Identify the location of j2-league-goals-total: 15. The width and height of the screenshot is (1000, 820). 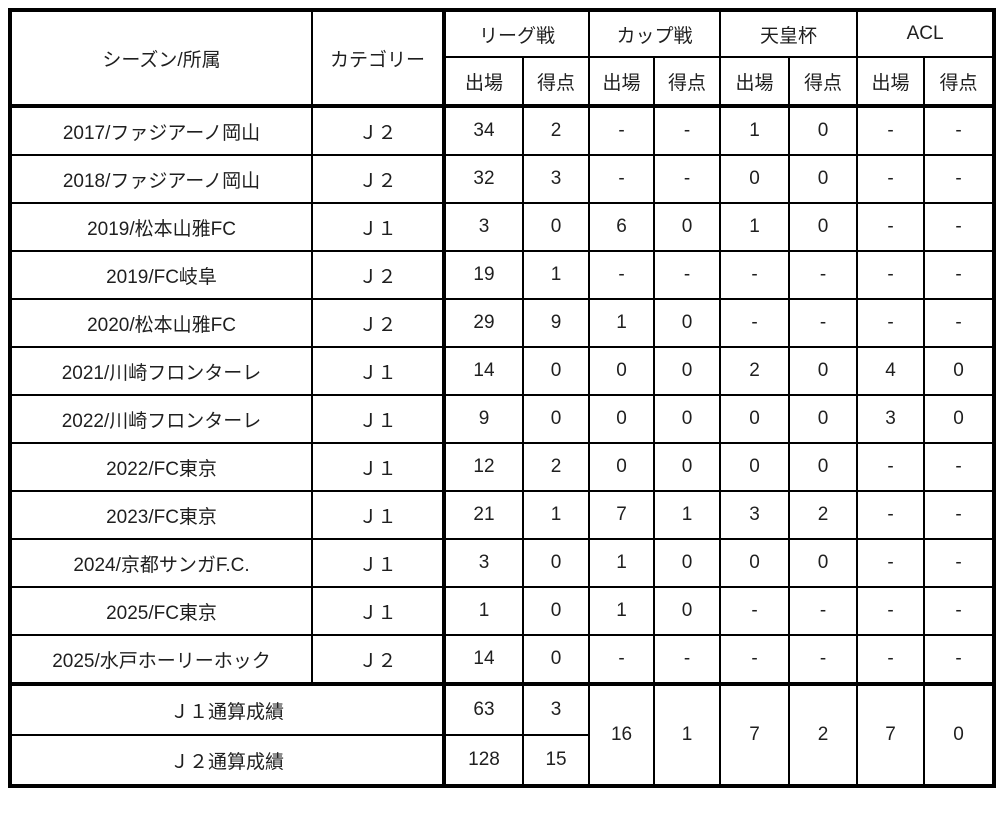
(556, 760).